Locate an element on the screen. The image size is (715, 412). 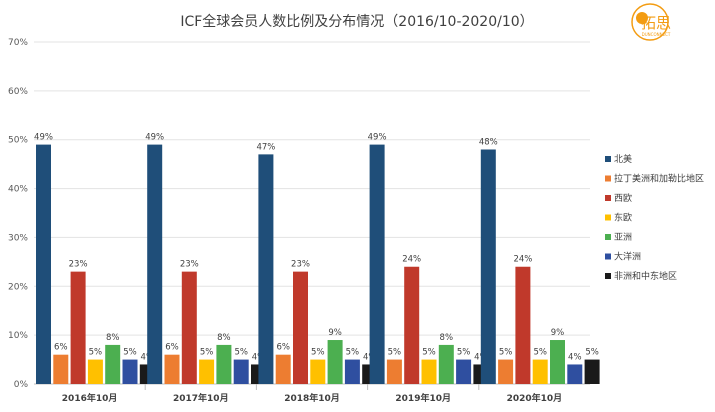
x-axis-categories: 2016年10月 2017年10月 2018年10月 2019年10月 2020年10月 is located at coordinates (312, 394).